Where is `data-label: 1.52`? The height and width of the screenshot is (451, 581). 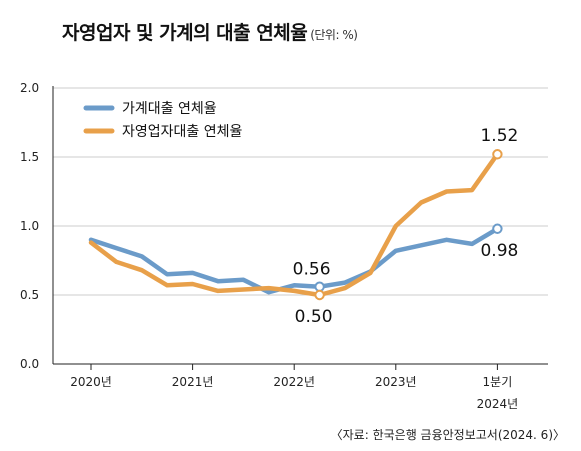
data-label: 1.52 is located at coordinates (499, 136).